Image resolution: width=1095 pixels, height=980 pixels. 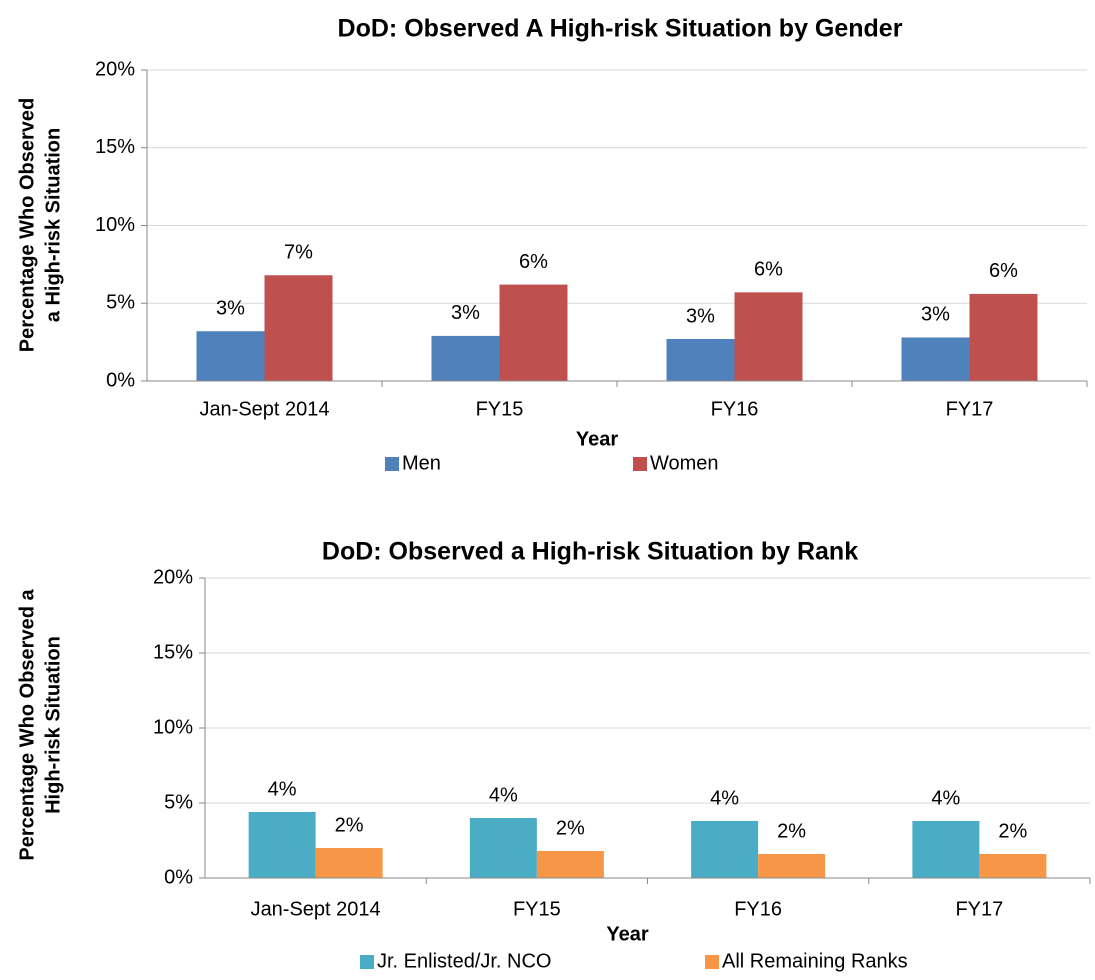 What do you see at coordinates (421, 463) in the screenshot?
I see `legend-label: Men` at bounding box center [421, 463].